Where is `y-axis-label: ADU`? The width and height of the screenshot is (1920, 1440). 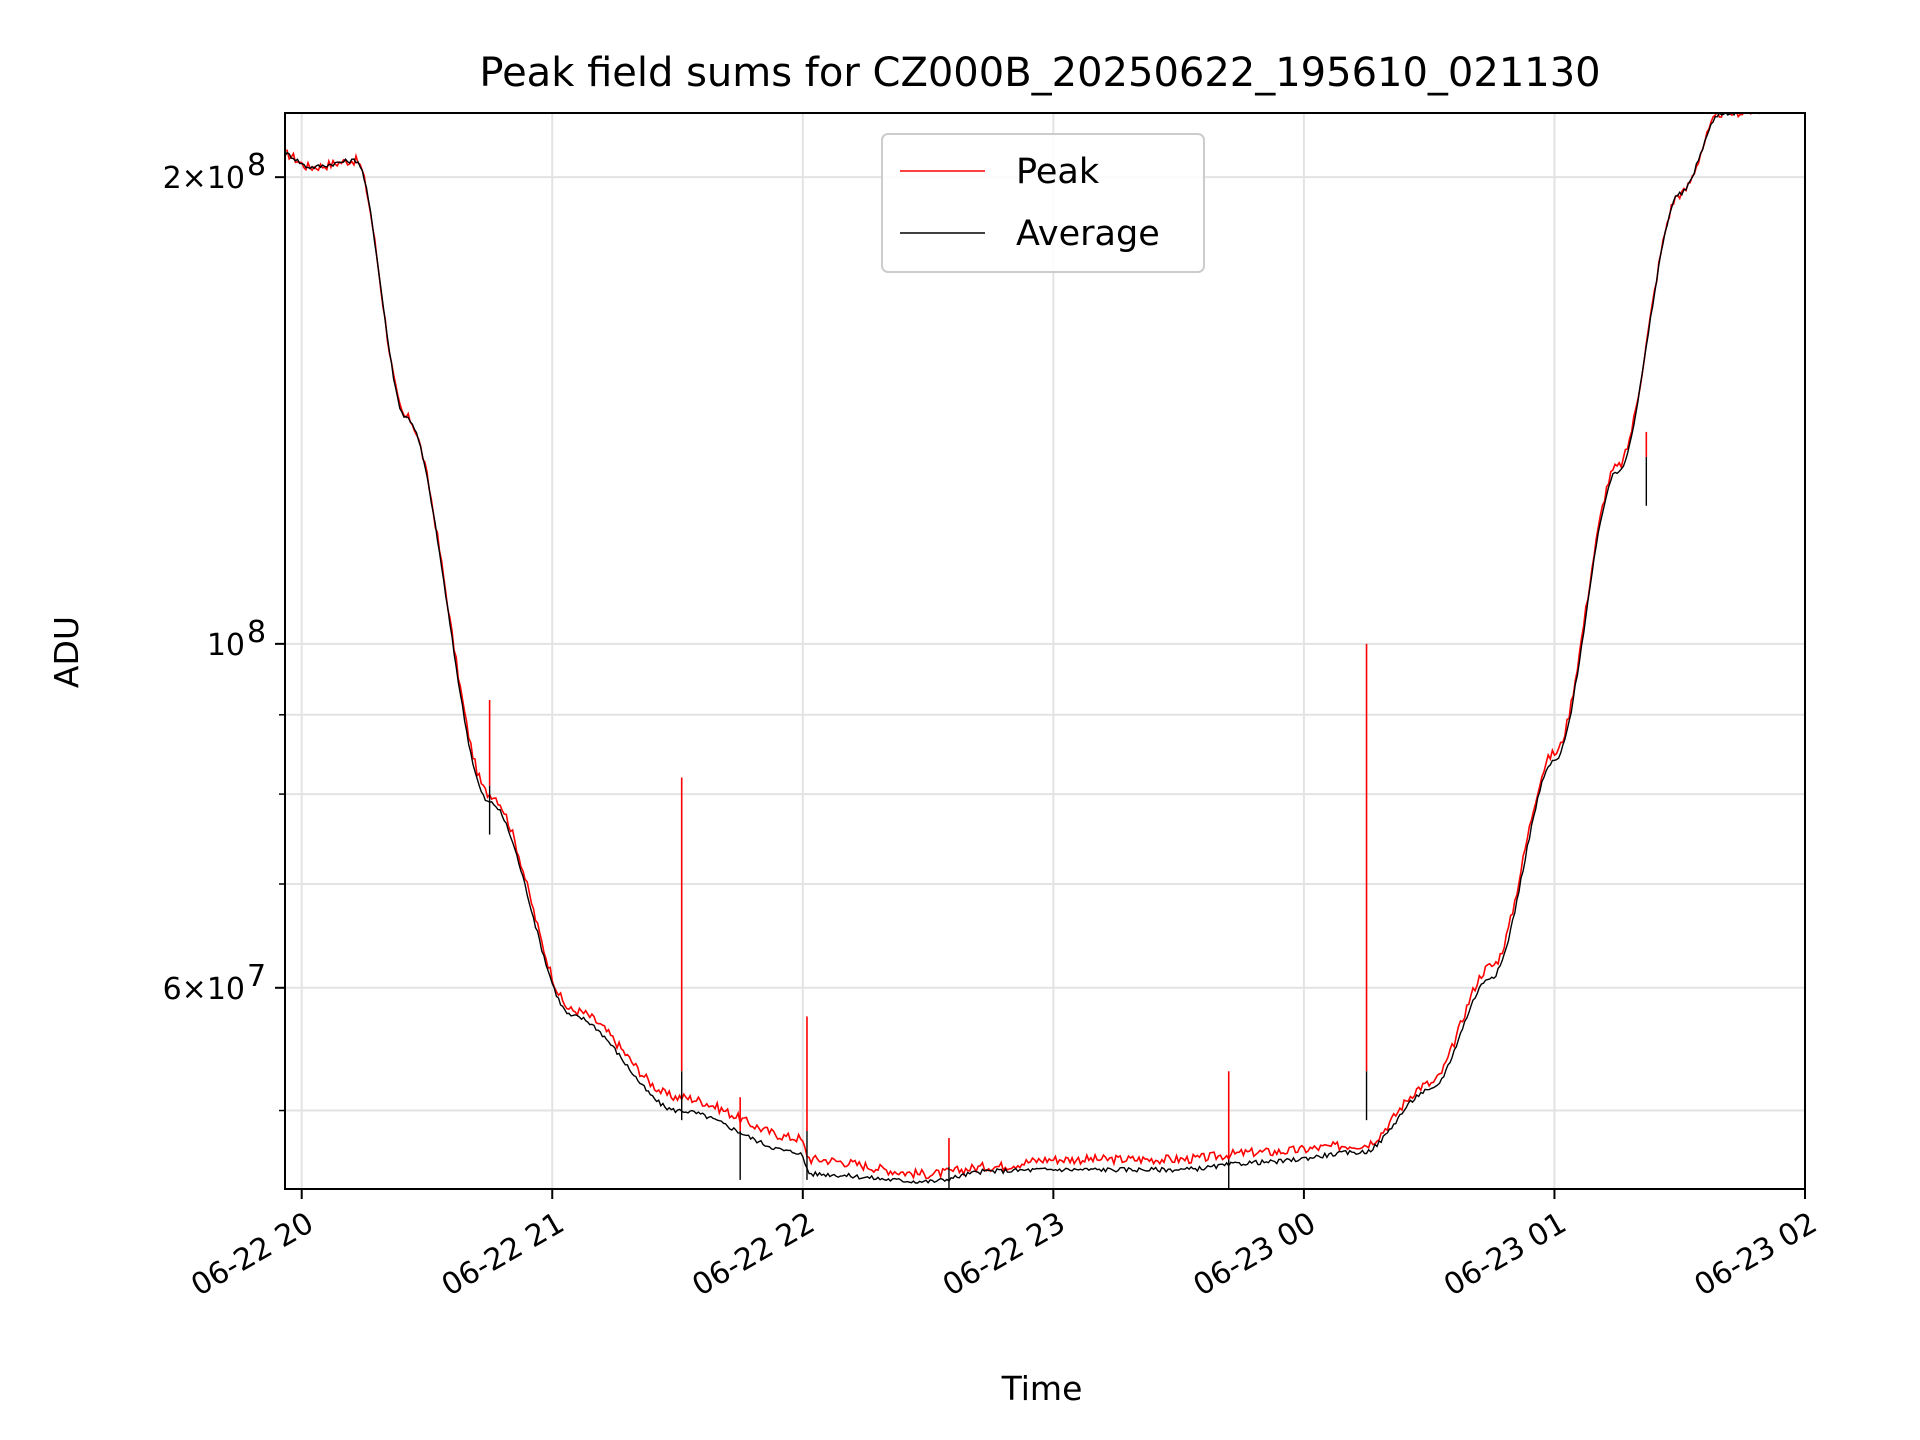 y-axis-label: ADU is located at coordinates (66, 652).